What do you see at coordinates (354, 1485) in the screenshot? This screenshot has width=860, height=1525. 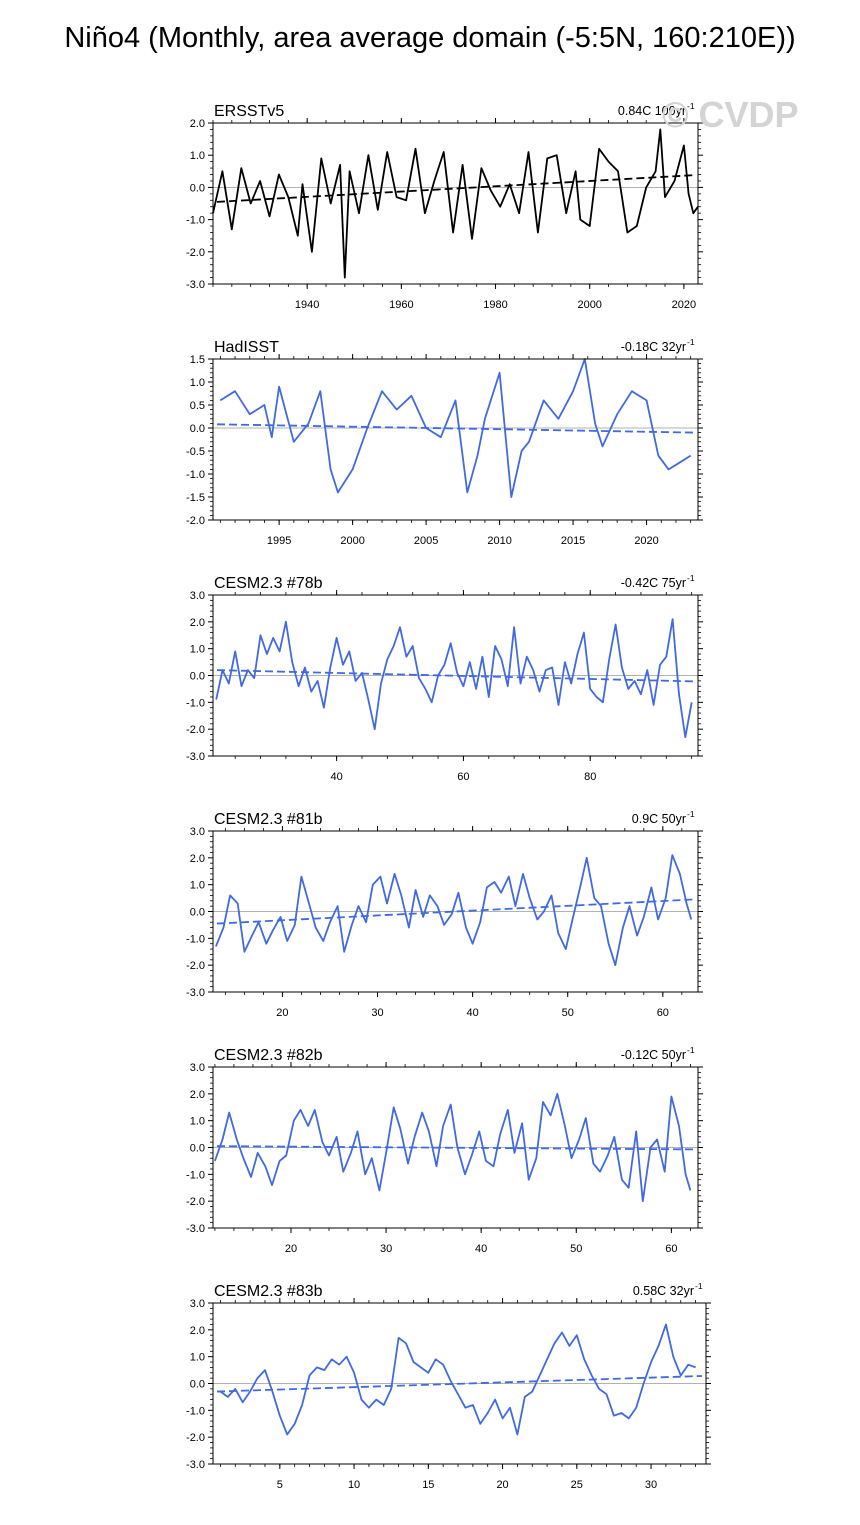 I see `x-tick-label: 10` at bounding box center [354, 1485].